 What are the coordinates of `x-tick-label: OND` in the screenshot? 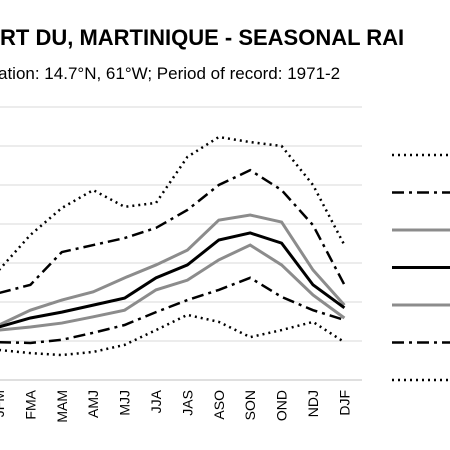 It's located at (282, 405).